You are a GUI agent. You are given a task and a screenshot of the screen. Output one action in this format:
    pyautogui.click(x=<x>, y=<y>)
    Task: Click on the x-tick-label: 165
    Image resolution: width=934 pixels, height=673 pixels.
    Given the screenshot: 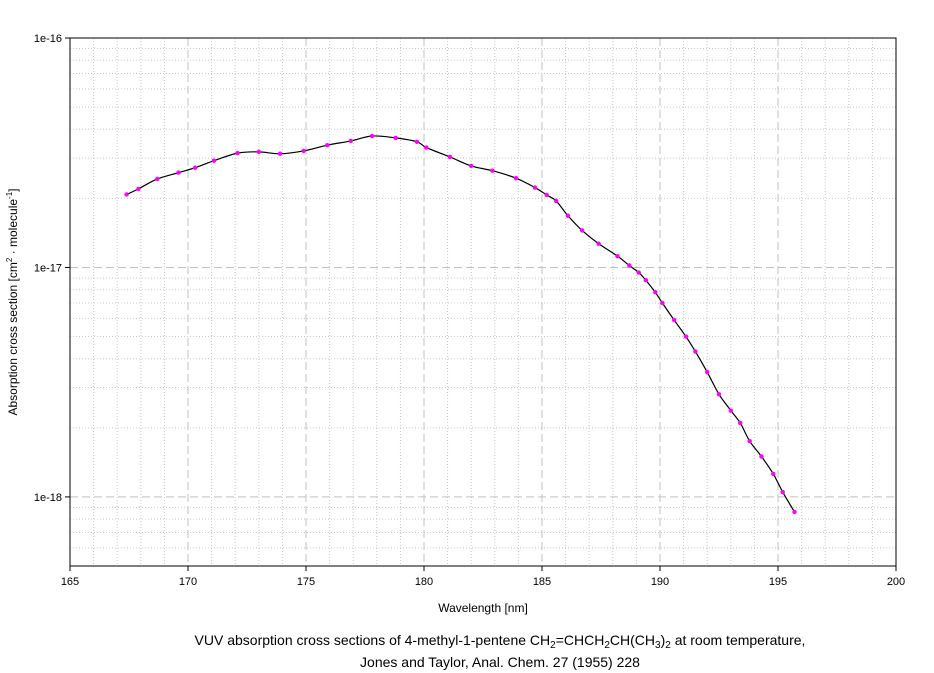 What is the action you would take?
    pyautogui.click(x=70, y=582)
    